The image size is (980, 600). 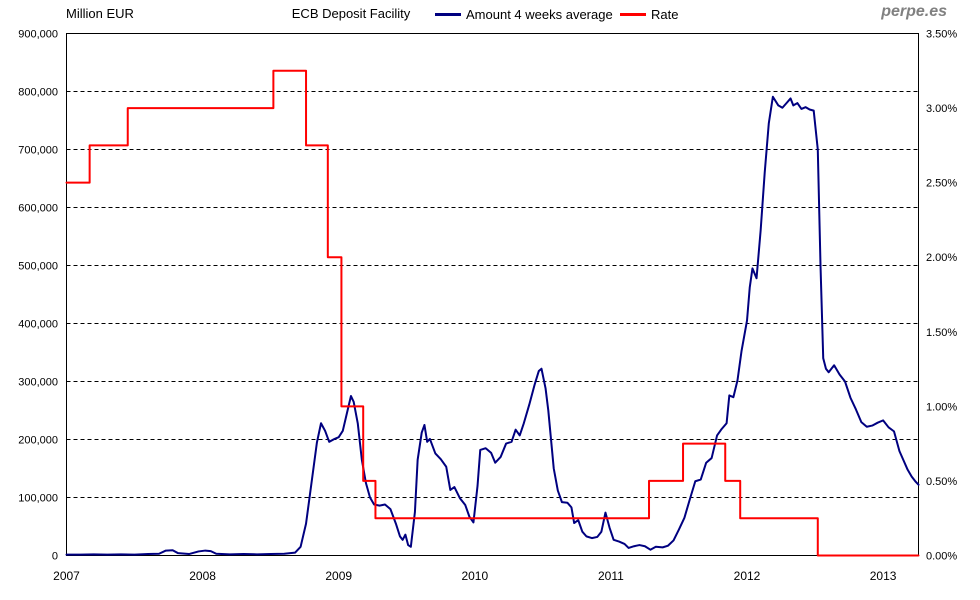 What do you see at coordinates (474, 576) in the screenshot?
I see `x-axis-tick-label: 2010` at bounding box center [474, 576].